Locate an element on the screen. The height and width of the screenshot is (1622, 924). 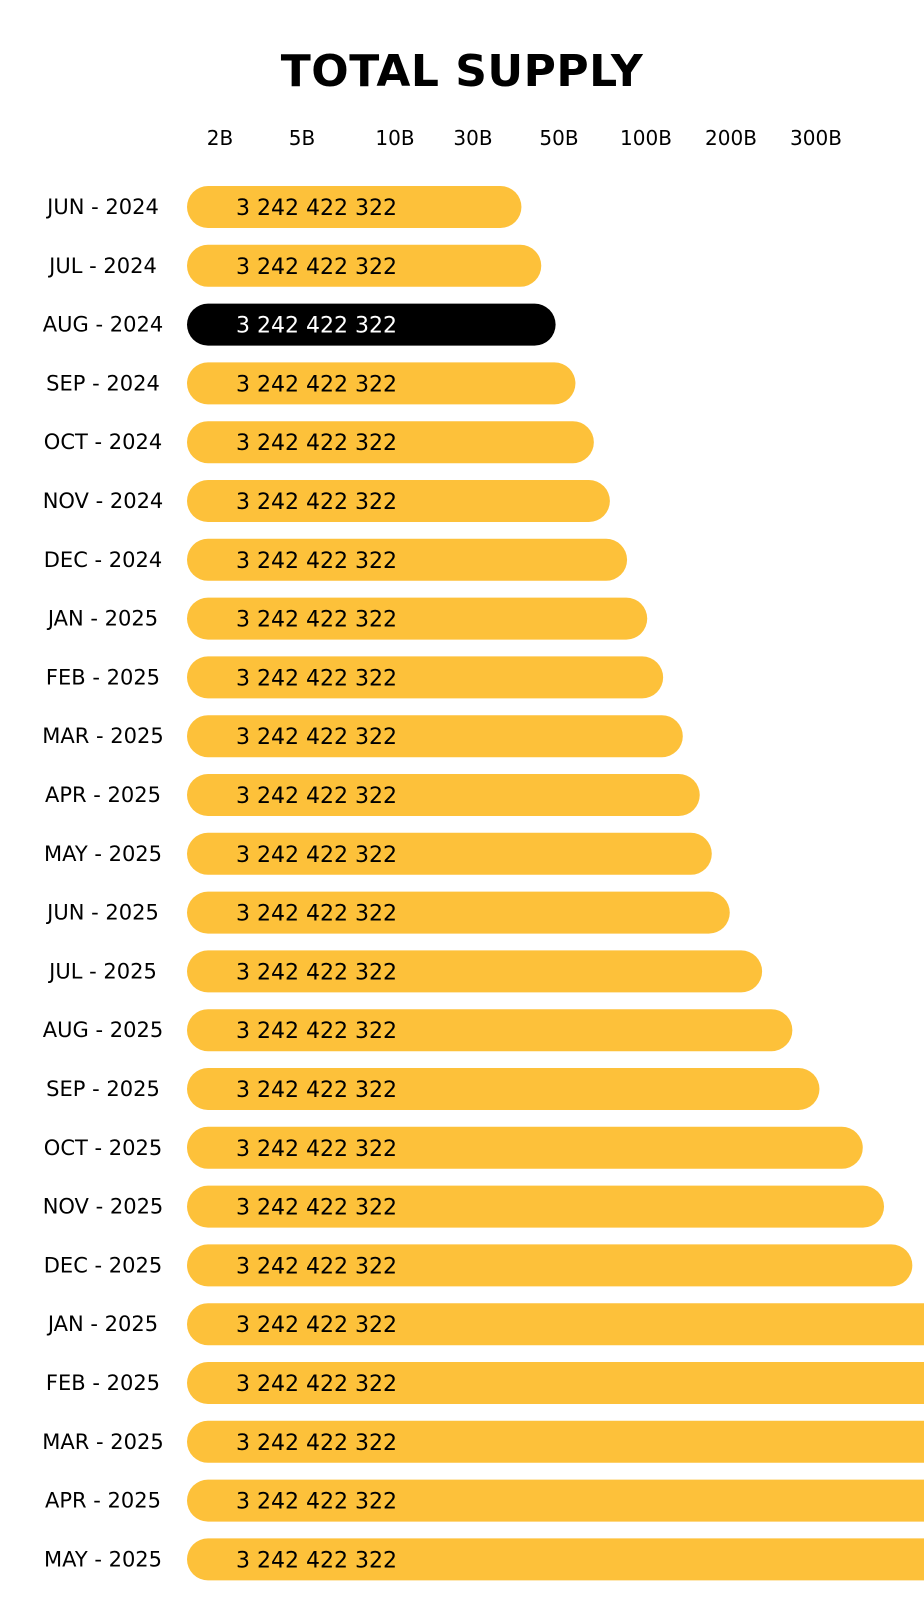
category-label: JUN - 2025 is located at coordinates (102, 913).